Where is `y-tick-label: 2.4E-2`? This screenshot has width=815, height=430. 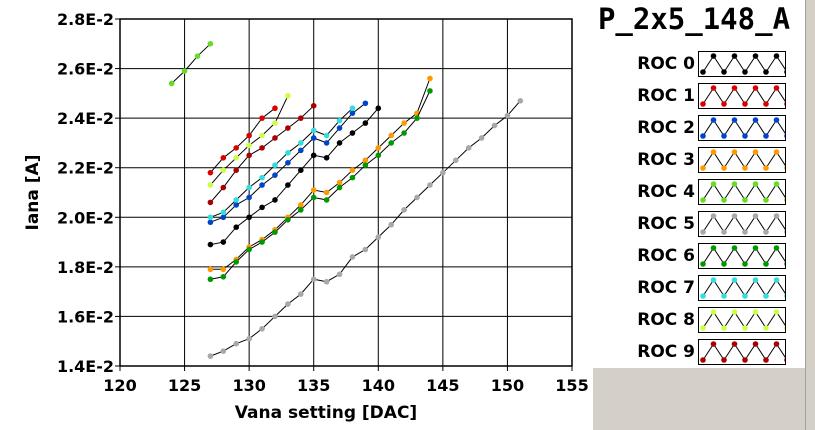
y-tick-label: 2.4E-2 is located at coordinates (85, 118).